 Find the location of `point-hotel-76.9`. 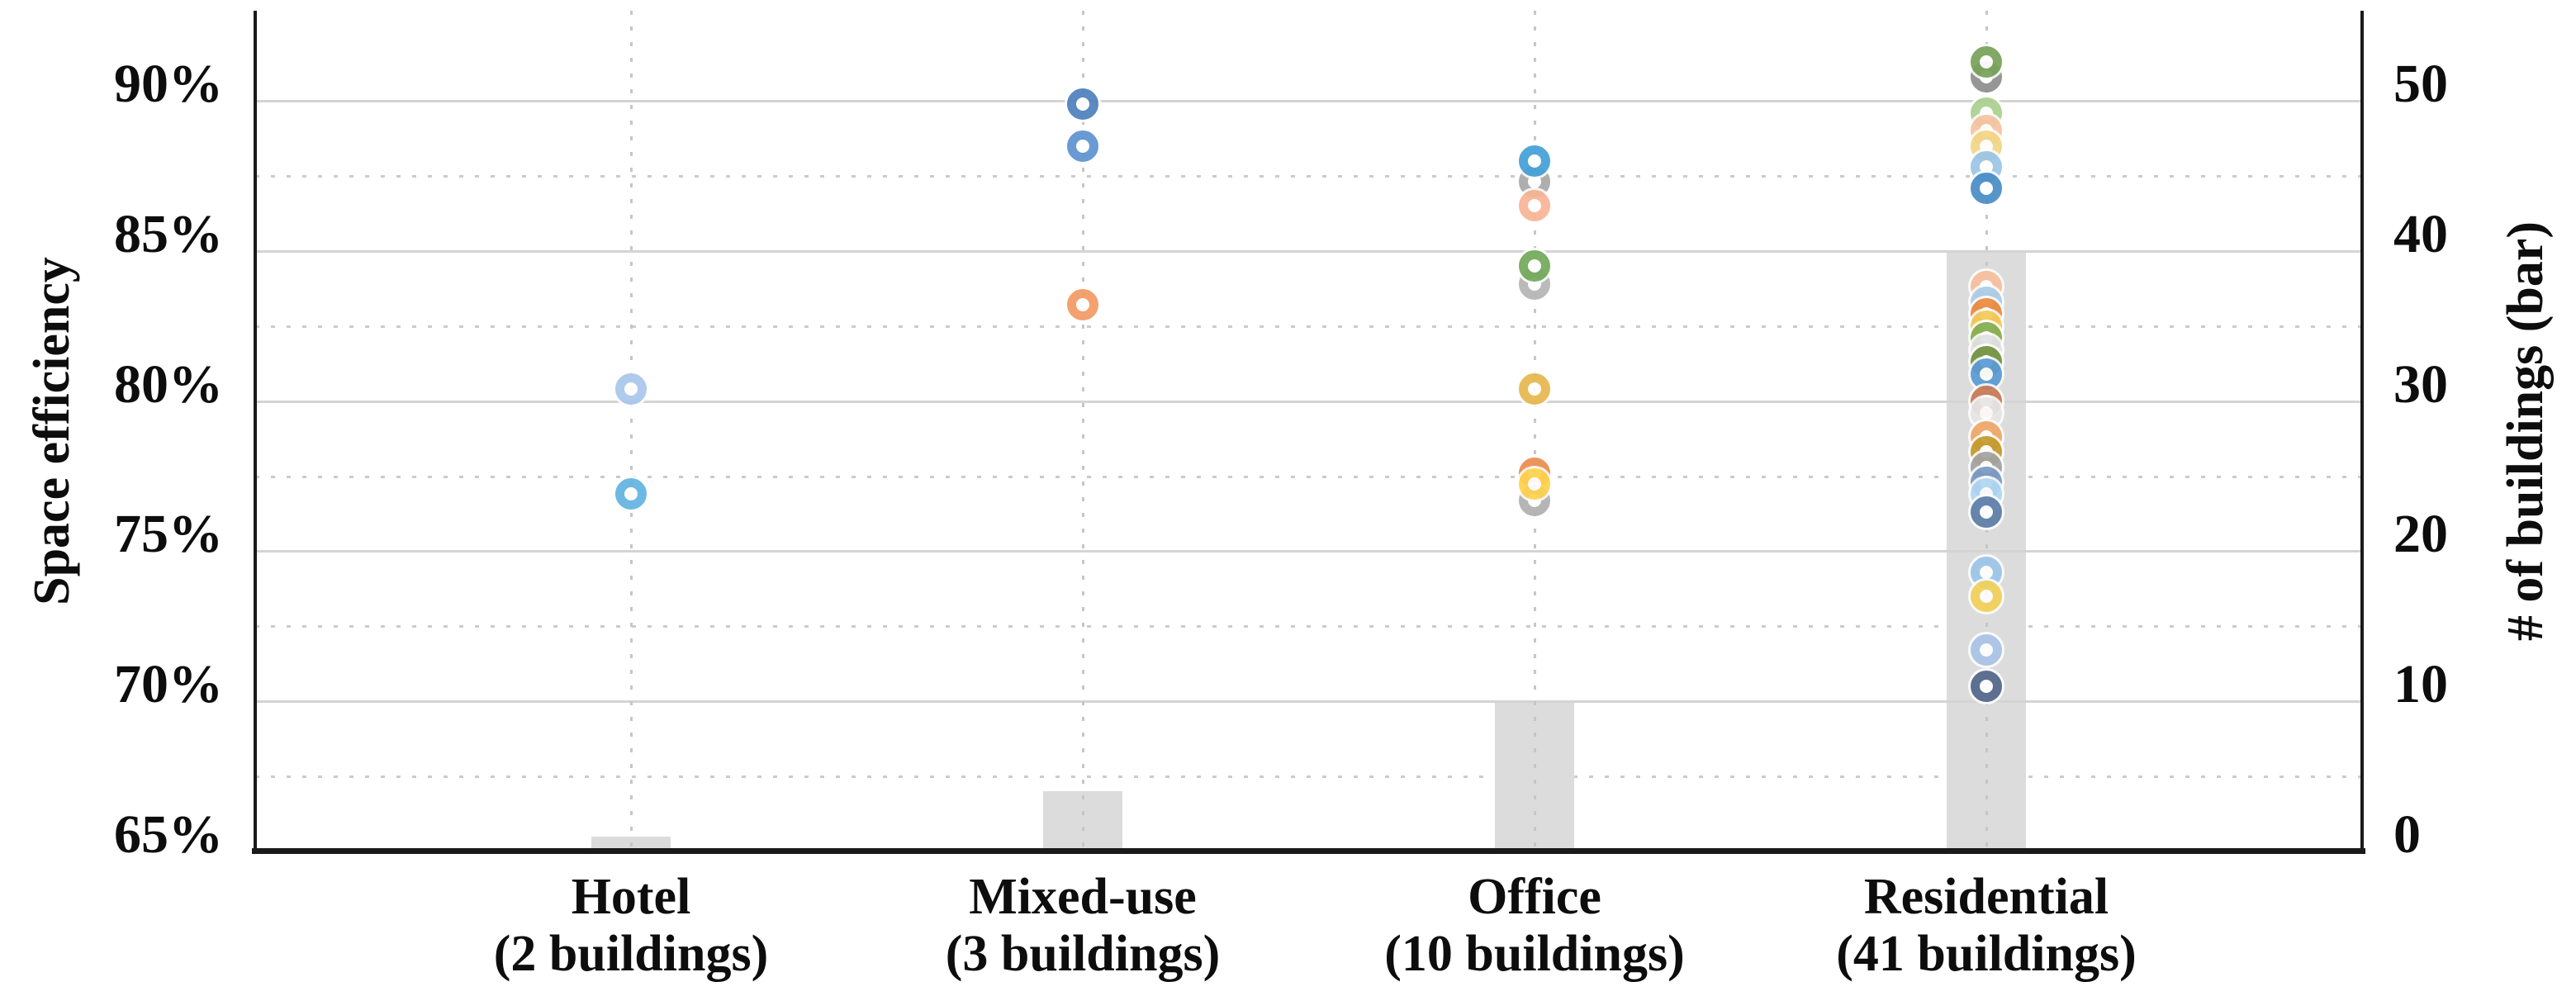

point-hotel-76.9 is located at coordinates (631, 494).